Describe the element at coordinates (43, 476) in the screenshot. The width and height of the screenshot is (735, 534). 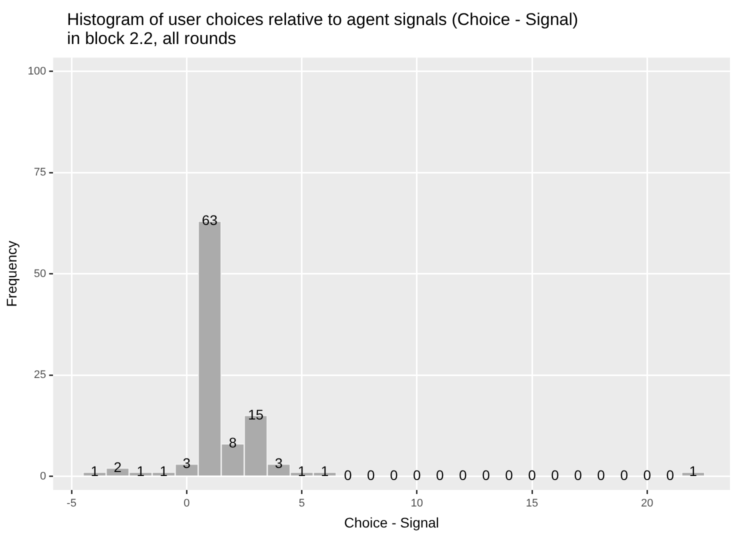
I see `y-tick-label: 0` at that location.